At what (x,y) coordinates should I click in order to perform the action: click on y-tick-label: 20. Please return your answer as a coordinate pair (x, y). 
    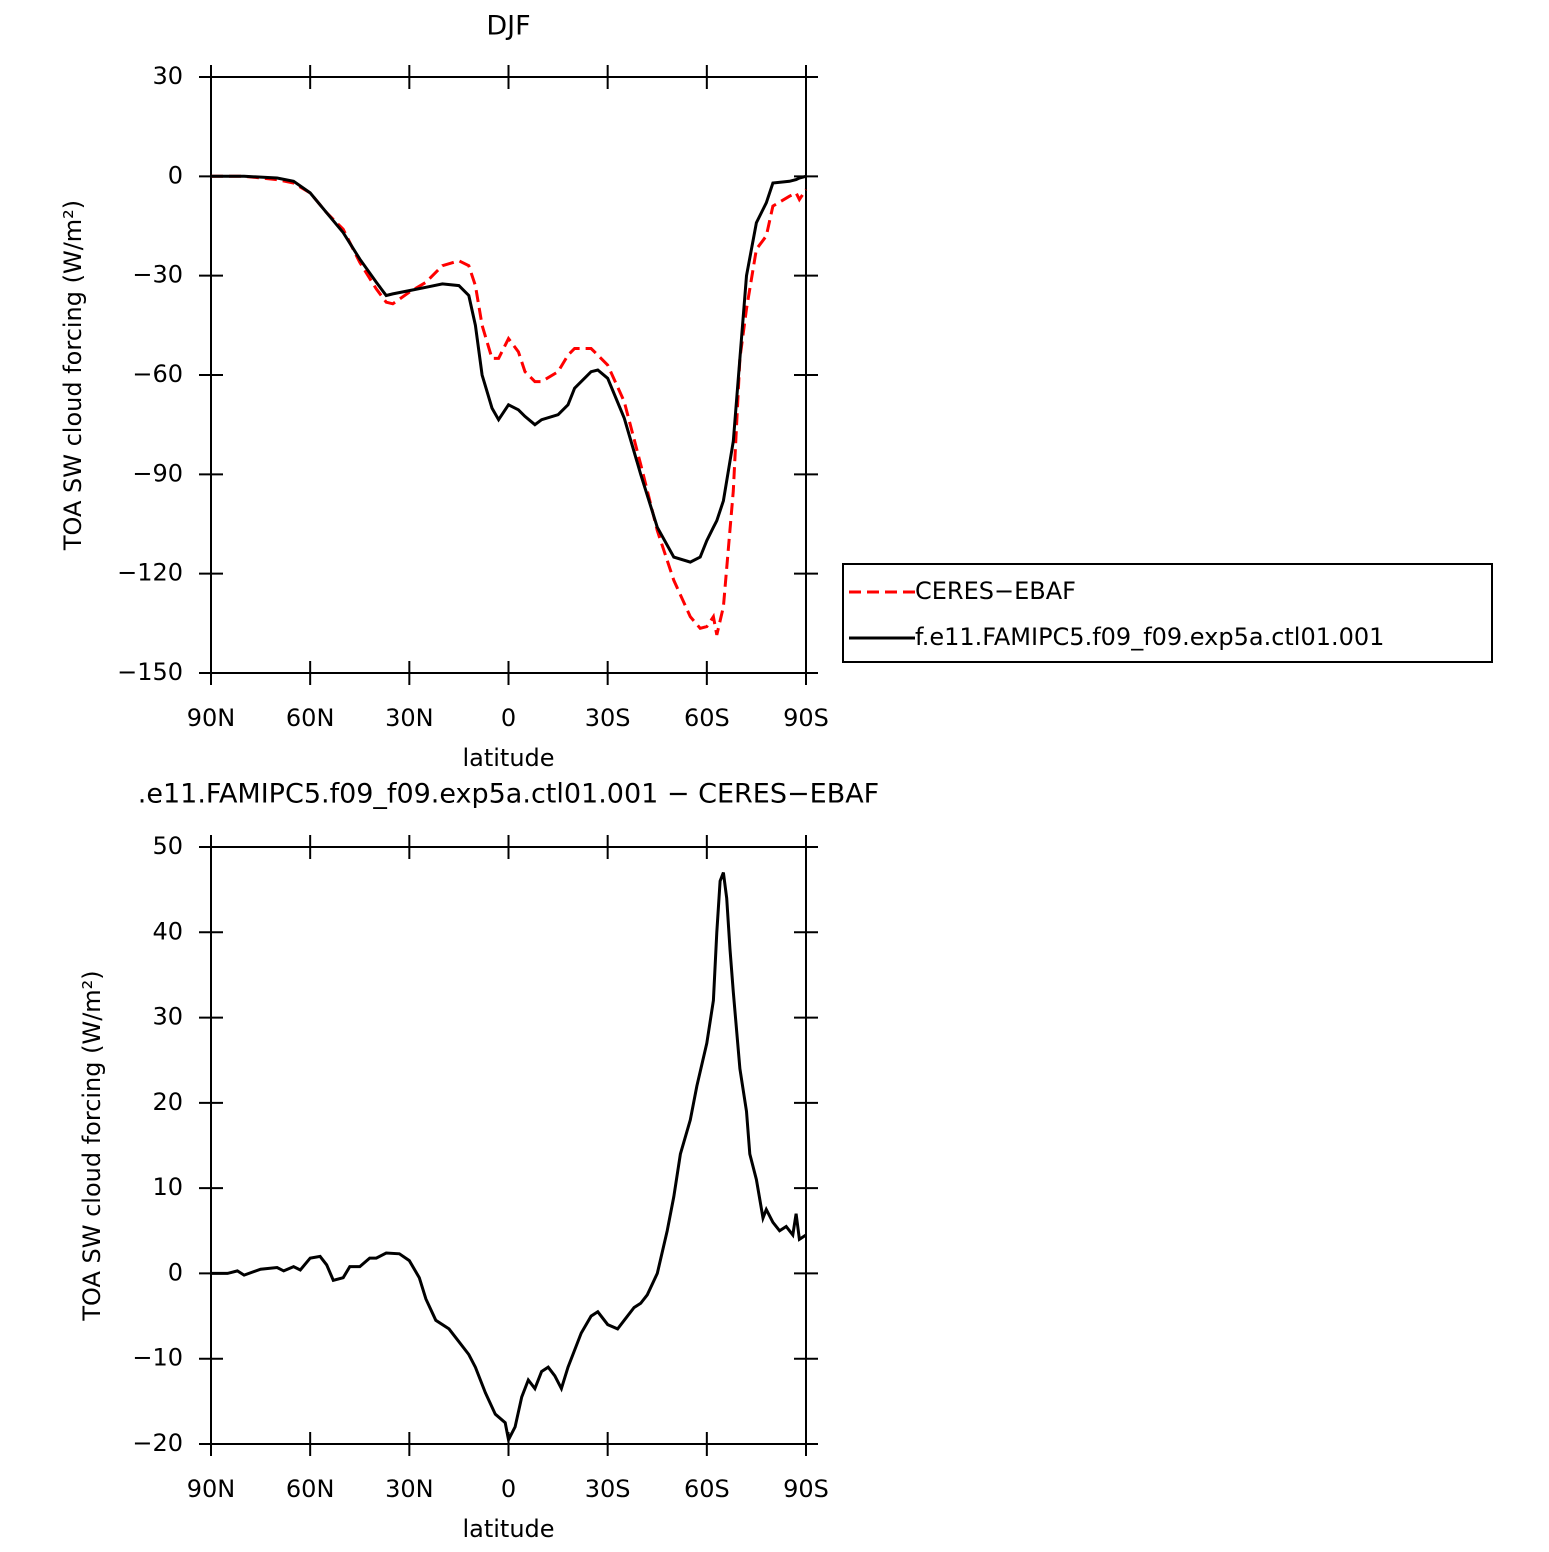
    Looking at the image, I should click on (167, 1102).